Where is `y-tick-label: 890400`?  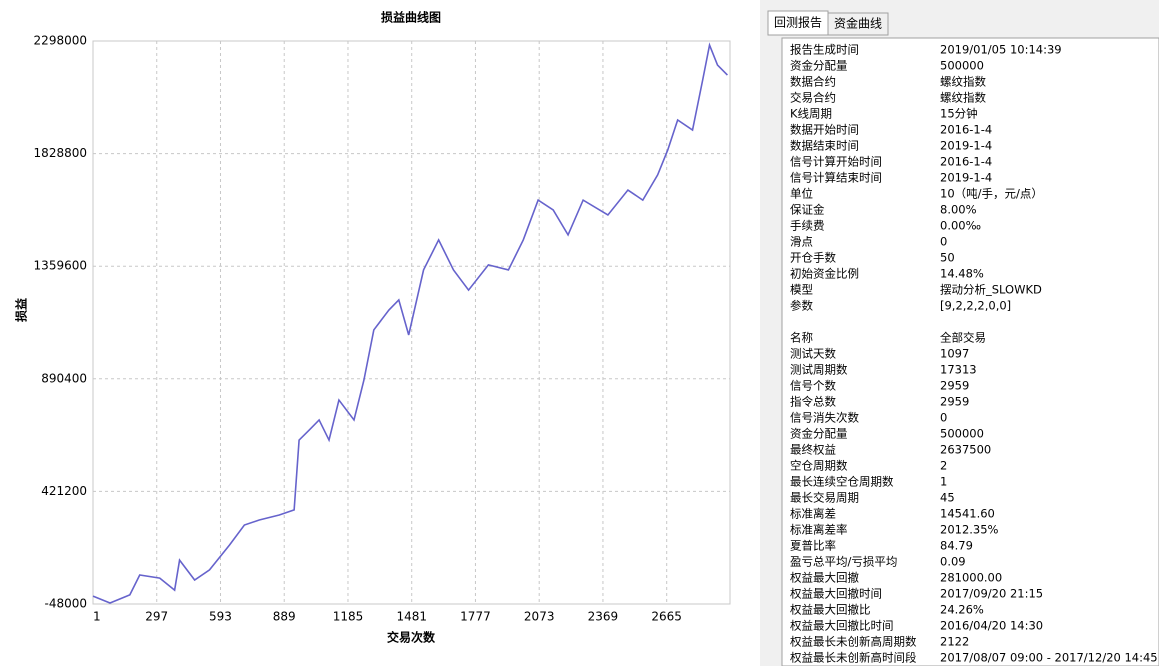 y-tick-label: 890400 is located at coordinates (64, 378).